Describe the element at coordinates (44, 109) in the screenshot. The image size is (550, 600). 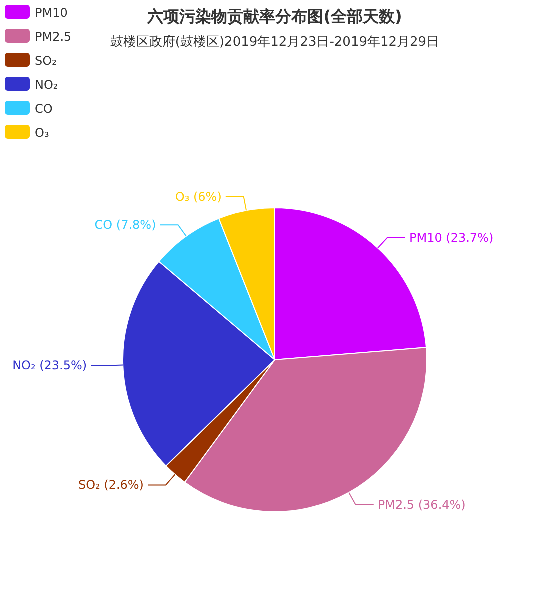
I see `legend-label: CO` at that location.